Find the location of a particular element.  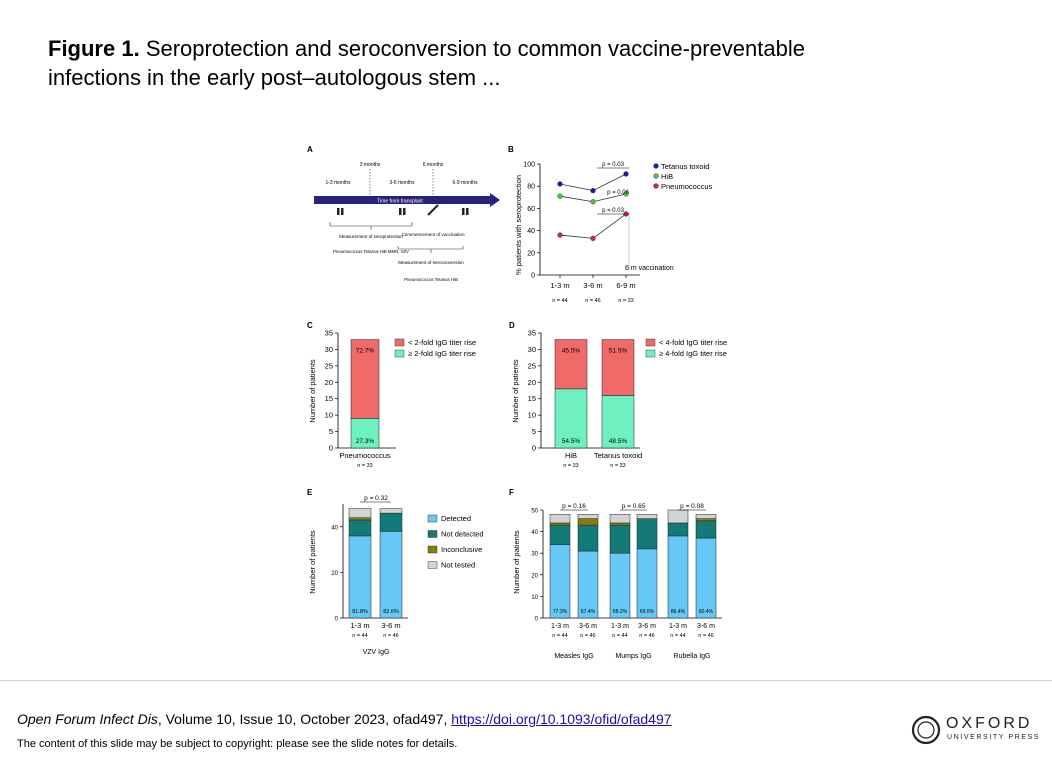

p-value-pneumococcus: p = 0.03 is located at coordinates (613, 211).